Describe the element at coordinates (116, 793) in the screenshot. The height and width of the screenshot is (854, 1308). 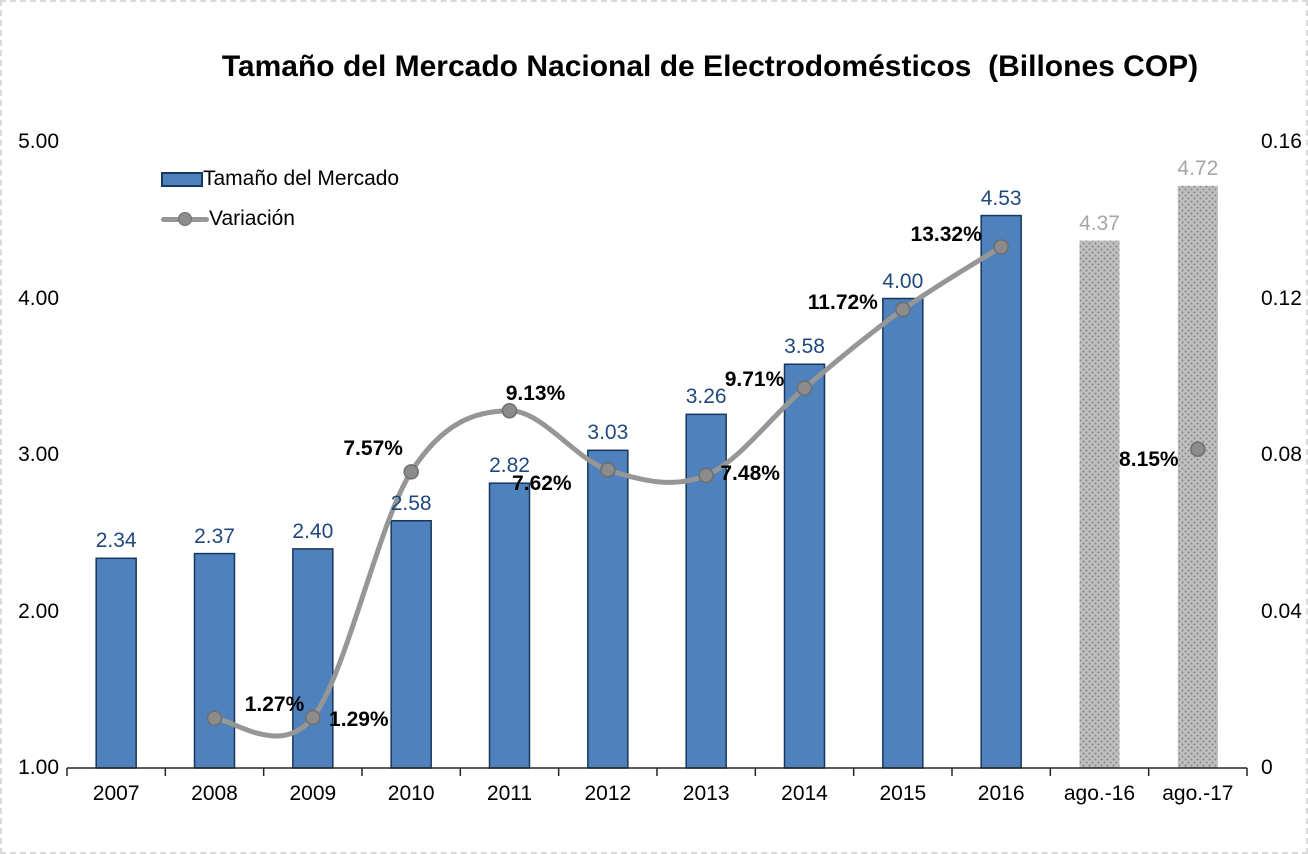
I see `x-axis-label-2007: 2007` at that location.